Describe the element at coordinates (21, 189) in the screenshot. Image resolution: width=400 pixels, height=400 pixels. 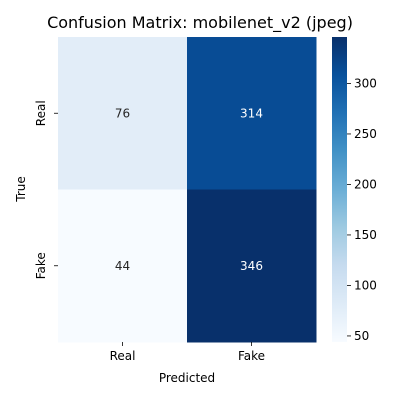
I see `y-axis-label: True` at that location.